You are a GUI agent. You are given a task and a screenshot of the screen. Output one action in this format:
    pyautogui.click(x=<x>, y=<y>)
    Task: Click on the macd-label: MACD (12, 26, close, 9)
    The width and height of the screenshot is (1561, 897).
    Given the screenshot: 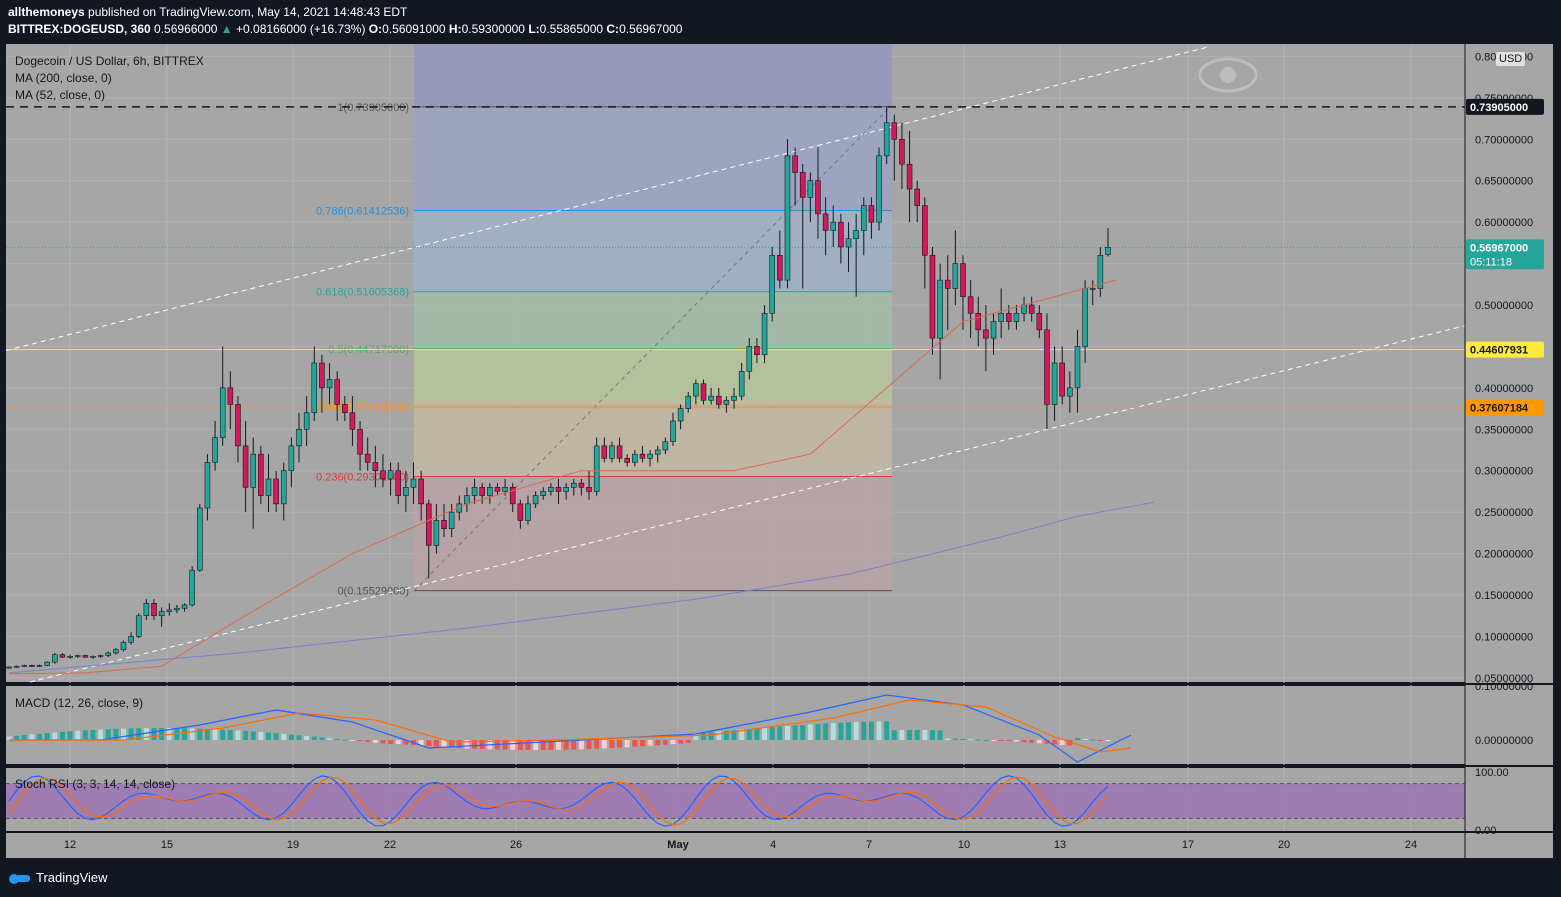 What is the action you would take?
    pyautogui.click(x=79, y=703)
    